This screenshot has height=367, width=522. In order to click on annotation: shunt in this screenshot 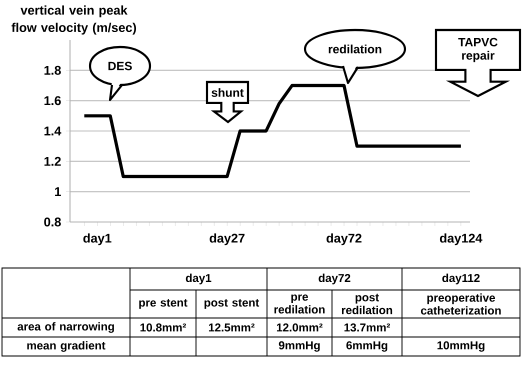, I will do `click(228, 92)`.